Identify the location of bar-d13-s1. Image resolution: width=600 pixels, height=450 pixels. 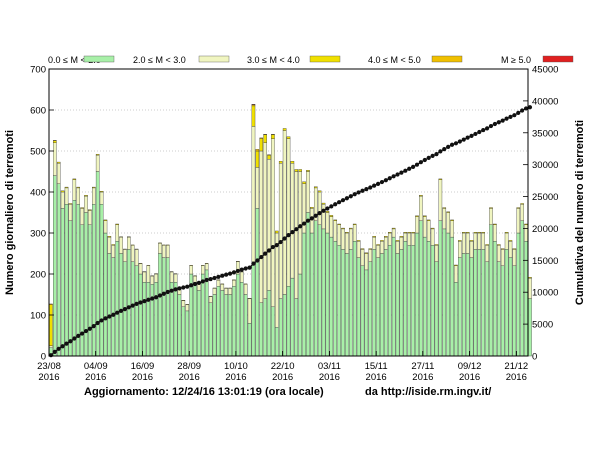
(101, 198).